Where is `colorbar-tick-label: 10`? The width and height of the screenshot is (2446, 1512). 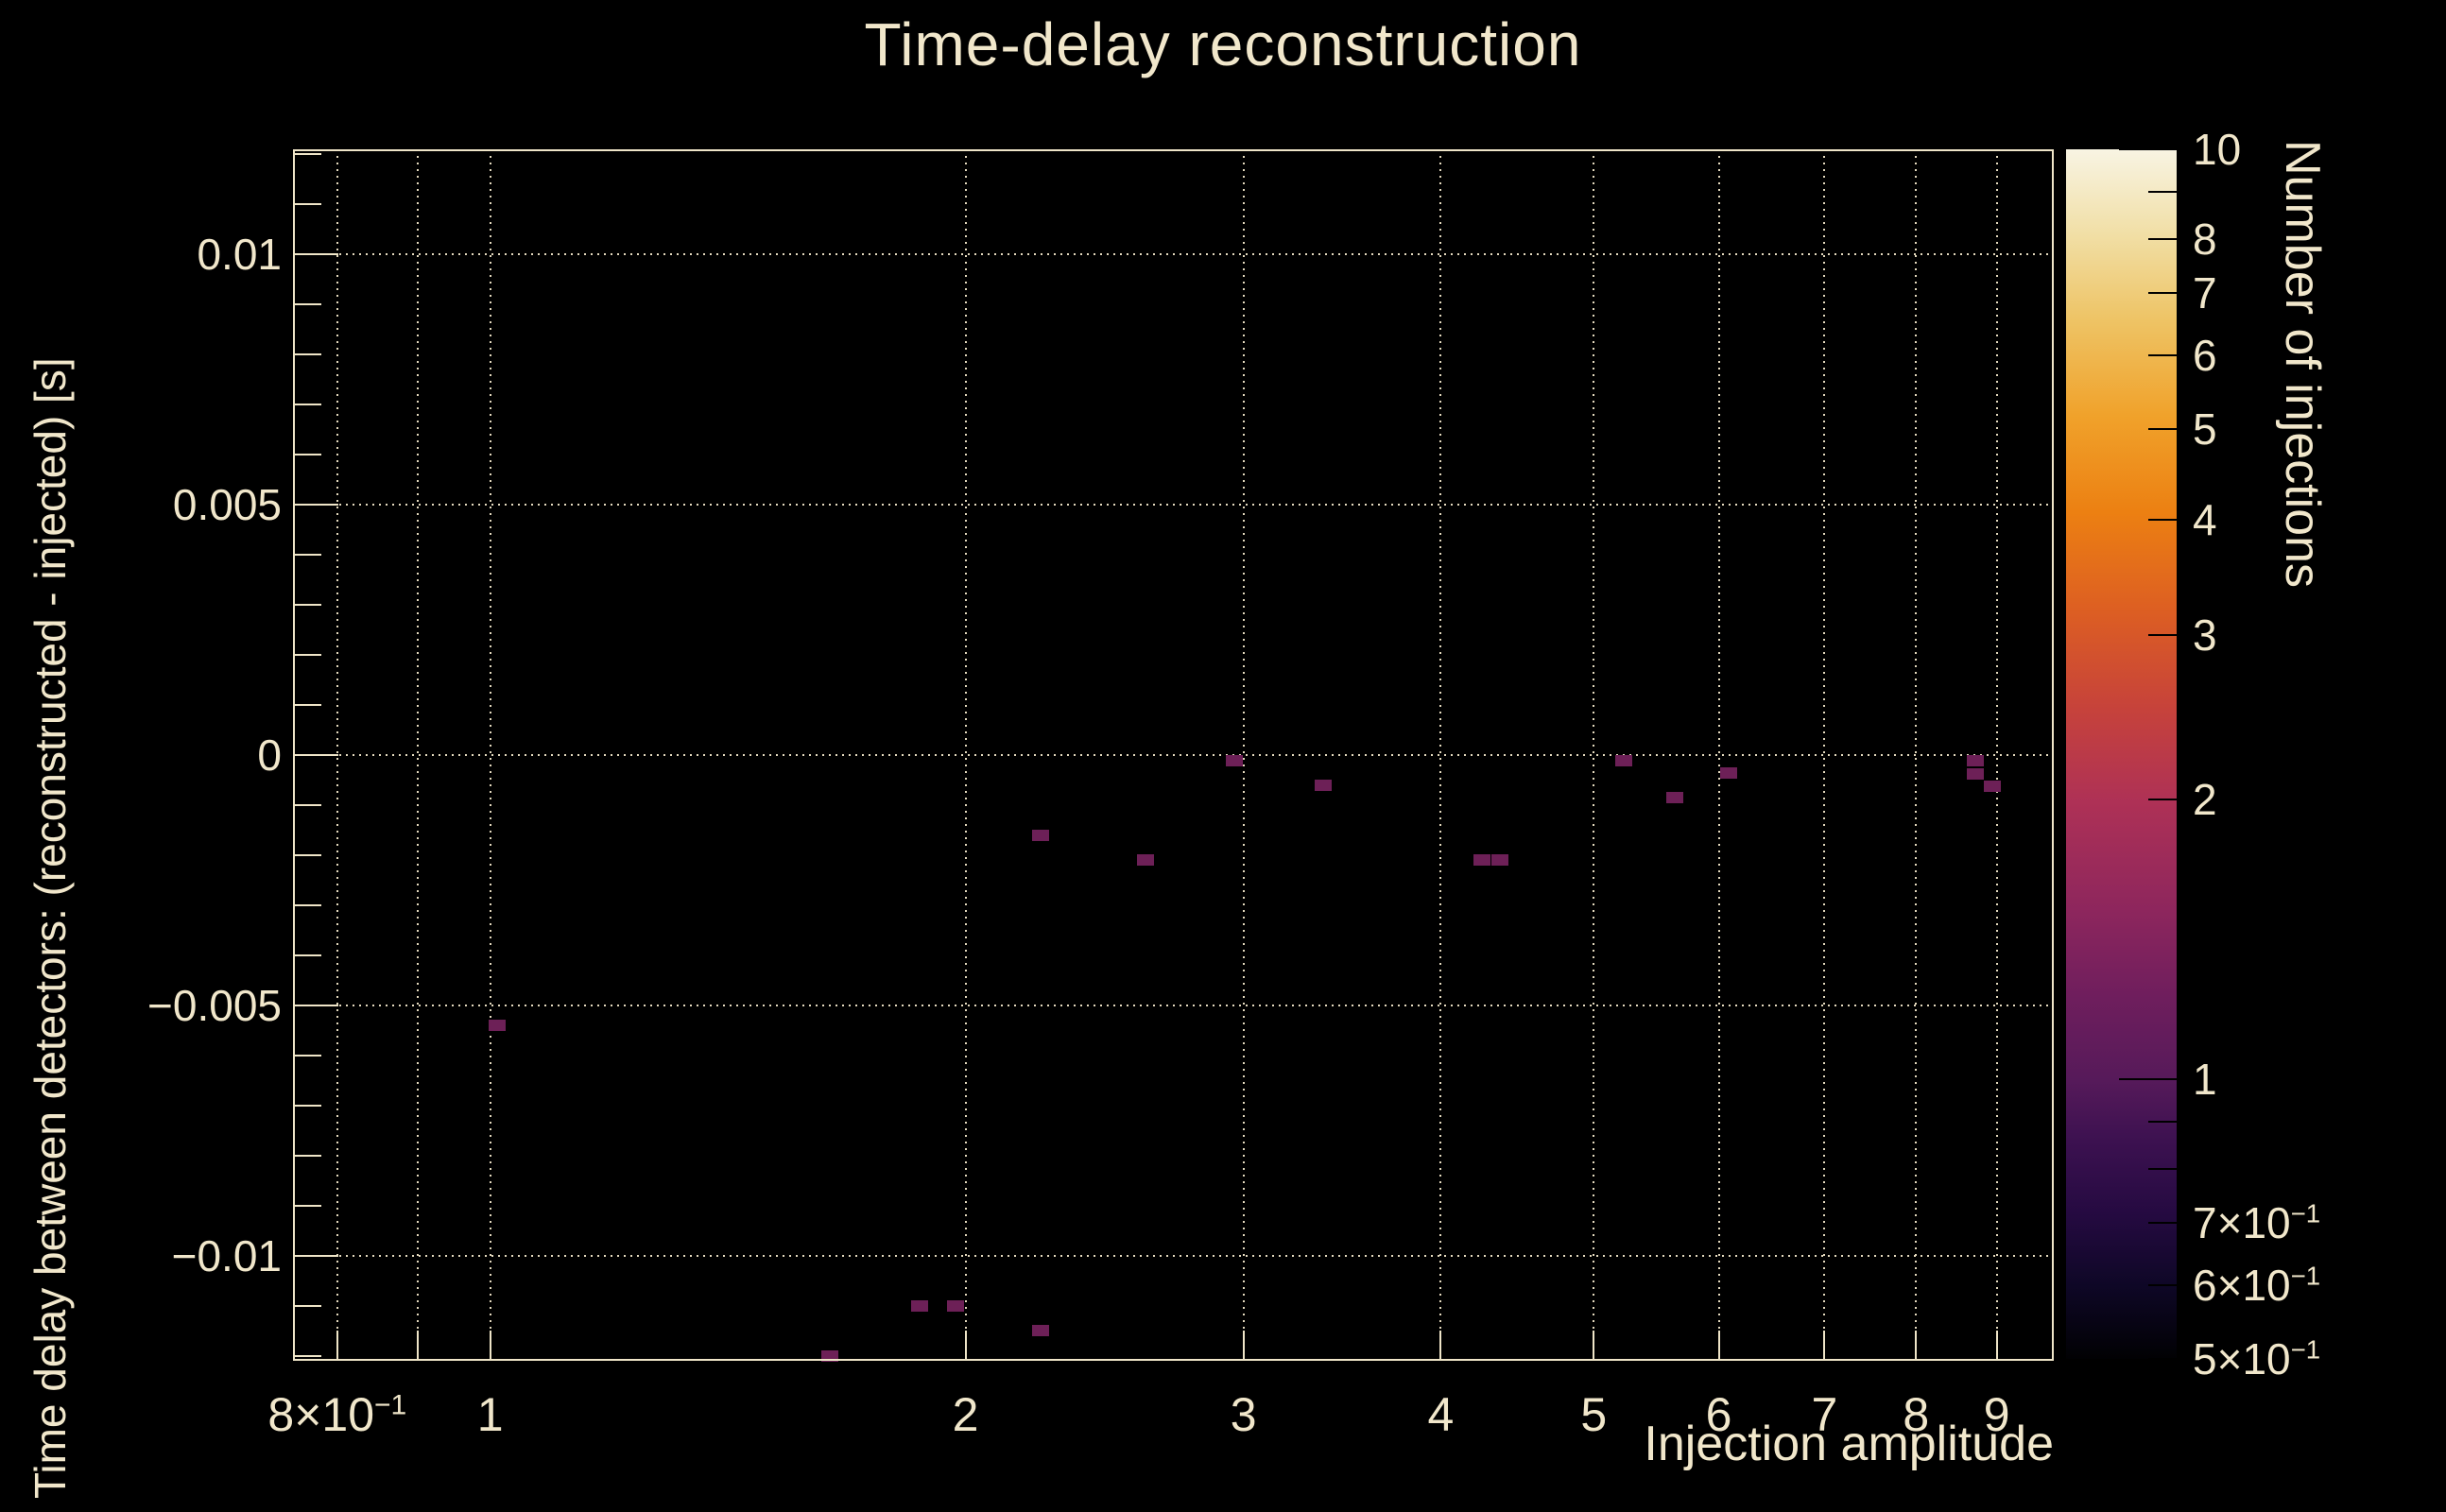
colorbar-tick-label: 10 is located at coordinates (2217, 149).